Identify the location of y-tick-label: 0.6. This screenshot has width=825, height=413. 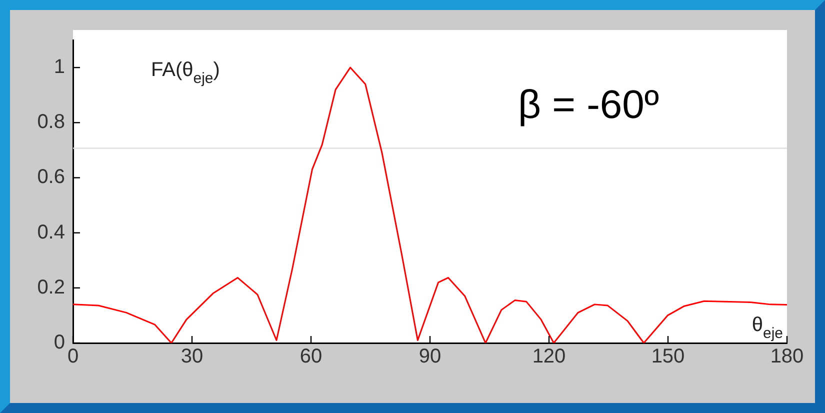
(51, 177).